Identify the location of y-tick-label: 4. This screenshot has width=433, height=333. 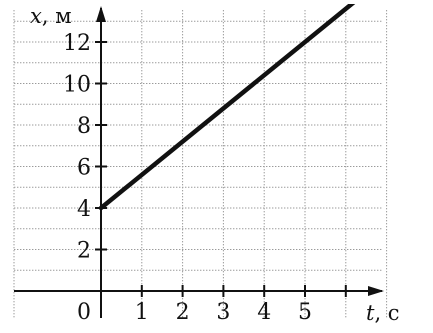
(84, 209).